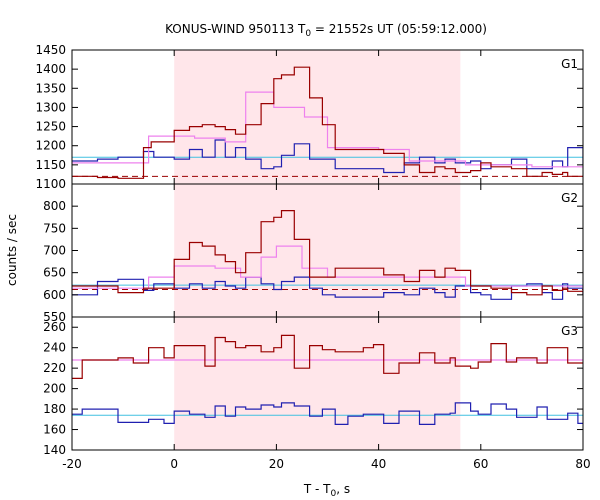  What do you see at coordinates (50, 184) in the screenshot?
I see `y-tick-label: 1100` at bounding box center [50, 184].